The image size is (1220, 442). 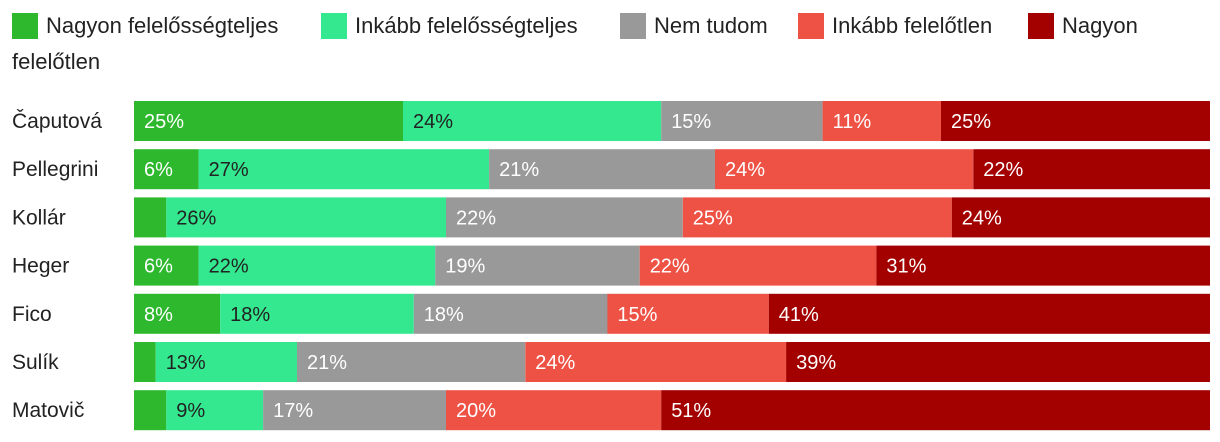 What do you see at coordinates (190, 411) in the screenshot?
I see `bar-value-label: 9%` at bounding box center [190, 411].